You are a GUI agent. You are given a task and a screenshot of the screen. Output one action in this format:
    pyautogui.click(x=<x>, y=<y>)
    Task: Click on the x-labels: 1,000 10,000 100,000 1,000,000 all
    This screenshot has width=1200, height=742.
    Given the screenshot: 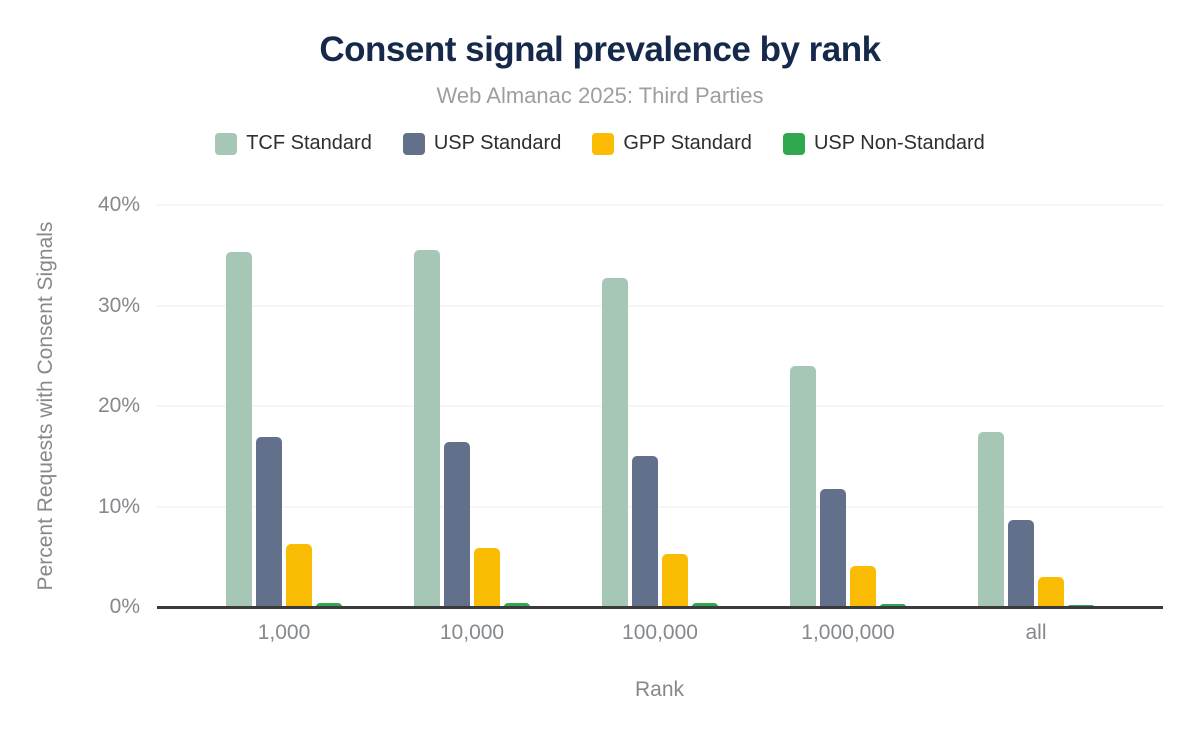 What is the action you would take?
    pyautogui.click(x=660, y=633)
    